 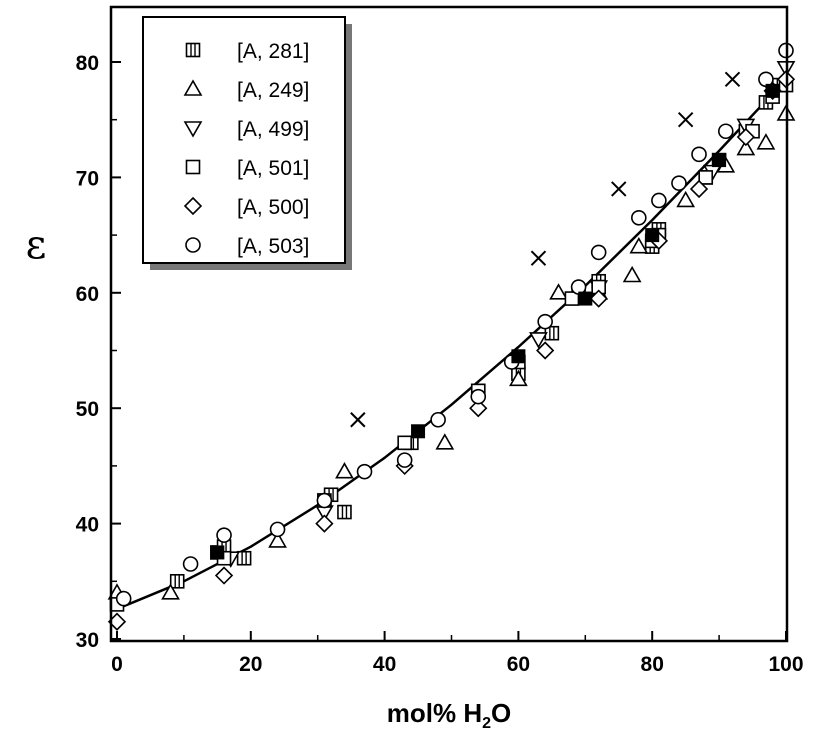 What do you see at coordinates (273, 246) in the screenshot?
I see `legend-label: [A, 503]` at bounding box center [273, 246].